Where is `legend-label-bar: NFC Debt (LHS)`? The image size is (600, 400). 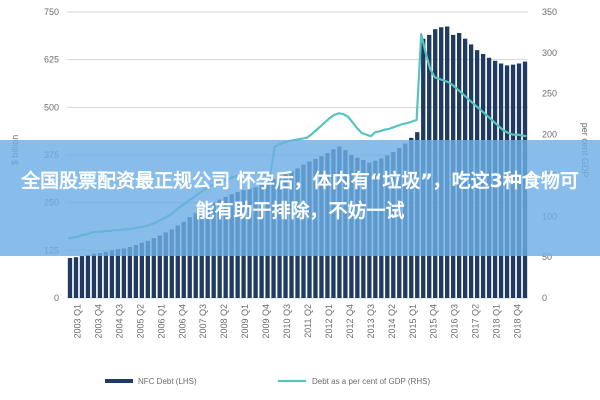 legend-label-bar: NFC Debt (LHS) is located at coordinates (167, 381).